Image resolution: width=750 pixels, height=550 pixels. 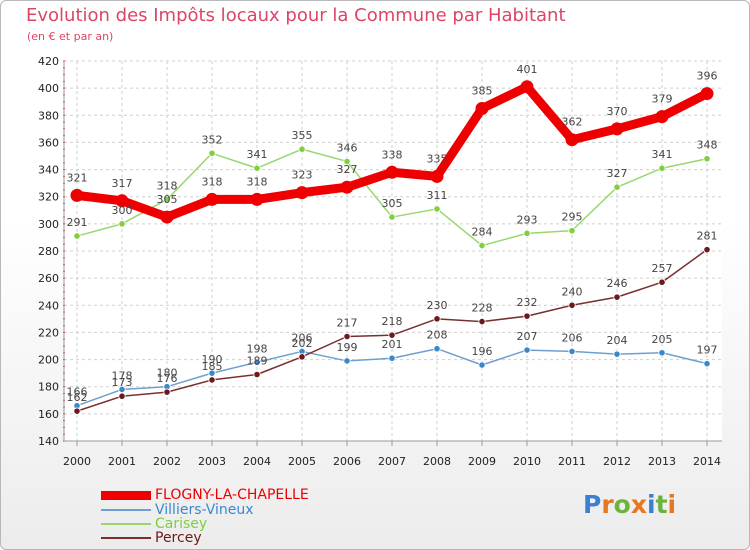 I want to click on data-label-carisey: 311, so click(x=437, y=195).